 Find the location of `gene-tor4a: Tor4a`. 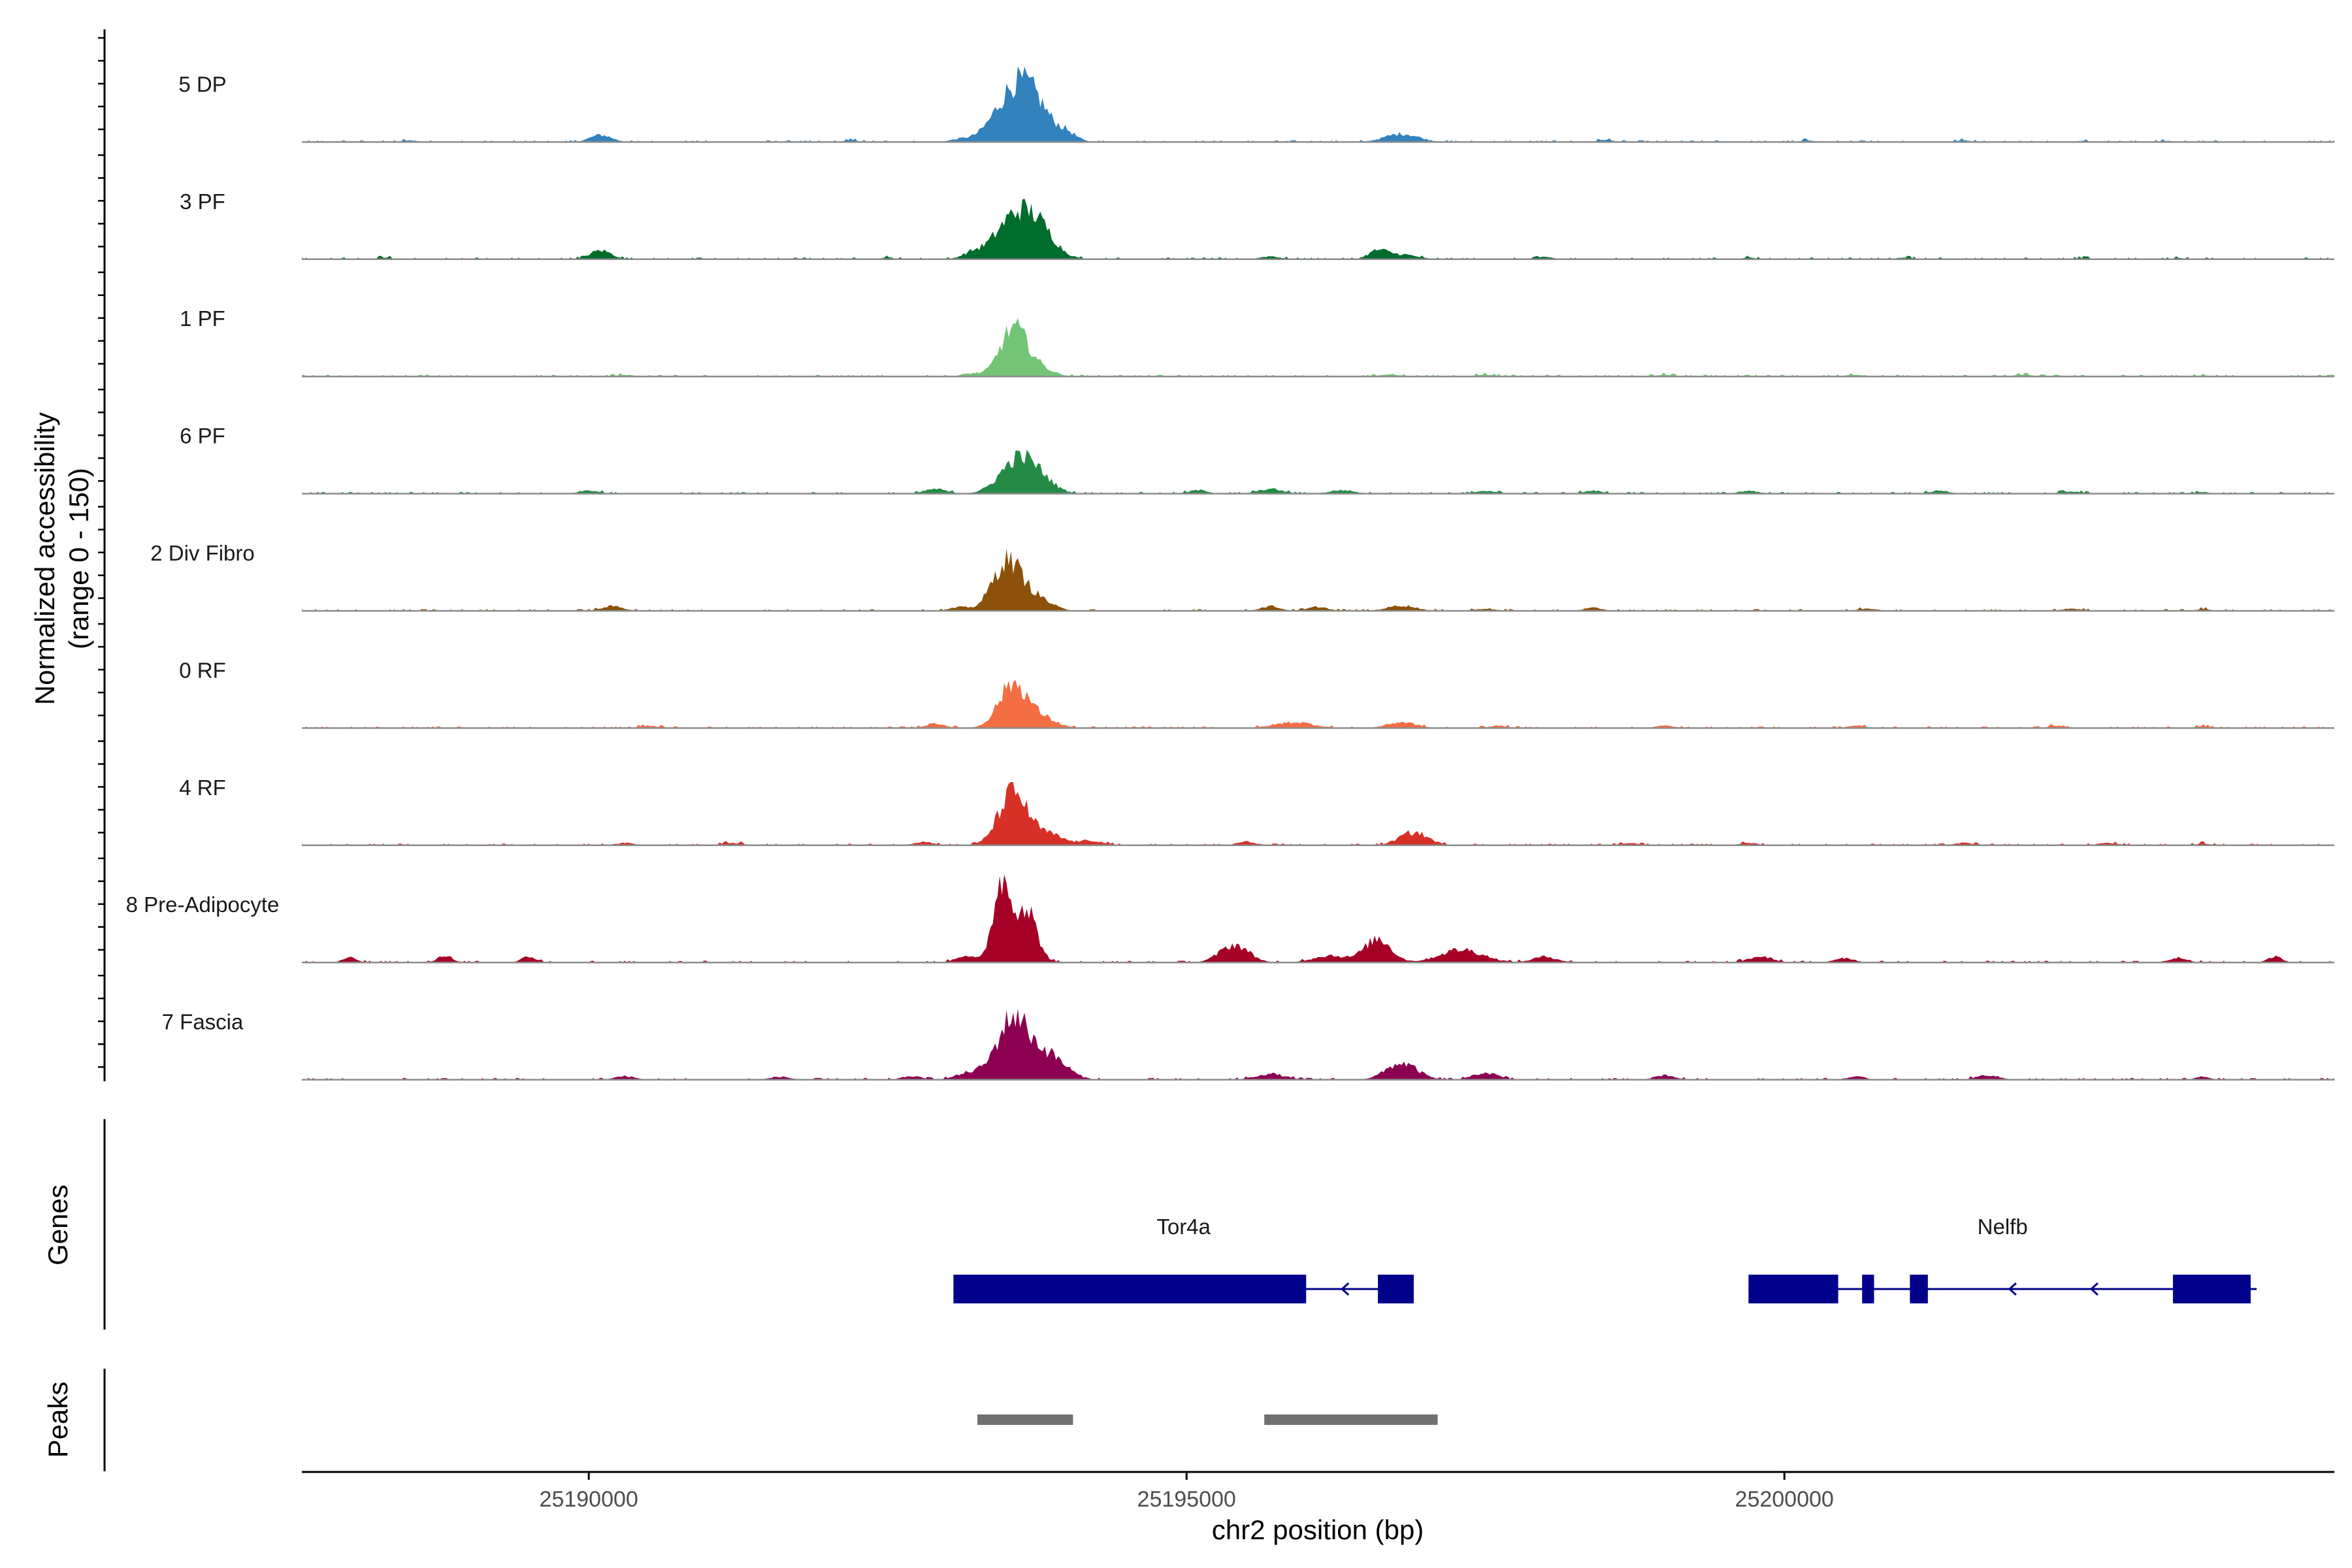

gene-tor4a: Tor4a is located at coordinates (1183, 1259).